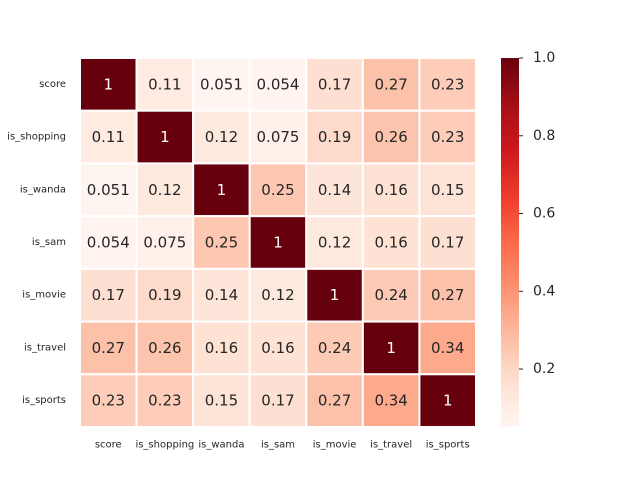  I want to click on cell-annotation-is_wanda-is_sam: 0.25, so click(277, 190).